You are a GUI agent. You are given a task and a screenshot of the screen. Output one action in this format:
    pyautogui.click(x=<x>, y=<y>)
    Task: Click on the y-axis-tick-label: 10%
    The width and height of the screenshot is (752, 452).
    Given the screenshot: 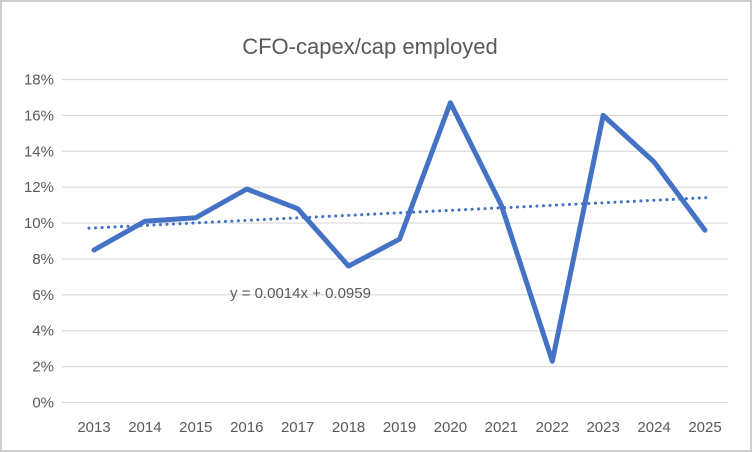 What is the action you would take?
    pyautogui.click(x=39, y=223)
    